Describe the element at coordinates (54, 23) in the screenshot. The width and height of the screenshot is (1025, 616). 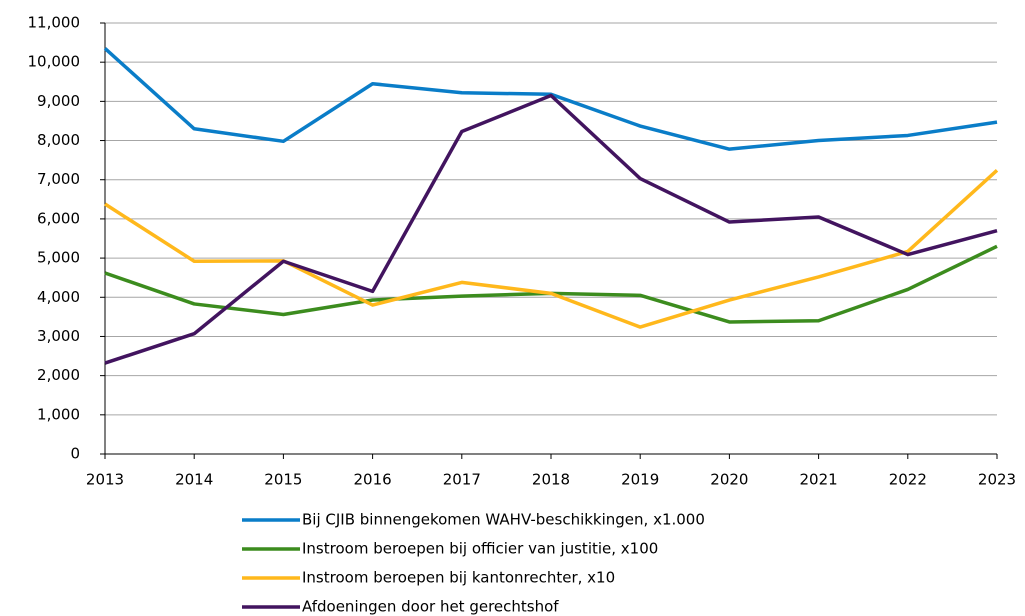
I see `y-tick-label: 11,000` at that location.